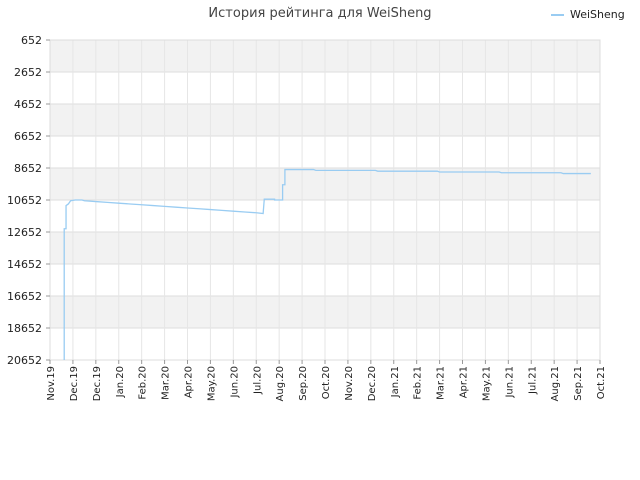 The width and height of the screenshot is (640, 480). I want to click on x-tick-label: Jan.21, so click(395, 382).